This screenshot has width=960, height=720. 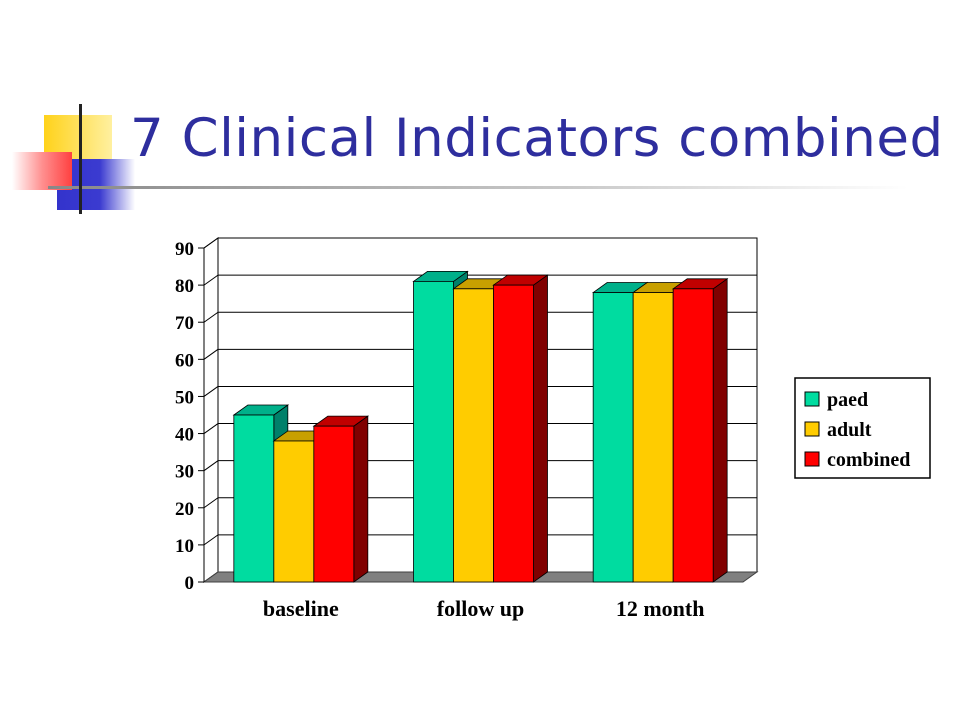 What do you see at coordinates (190, 583) in the screenshot?
I see `y-tick-label: 0` at bounding box center [190, 583].